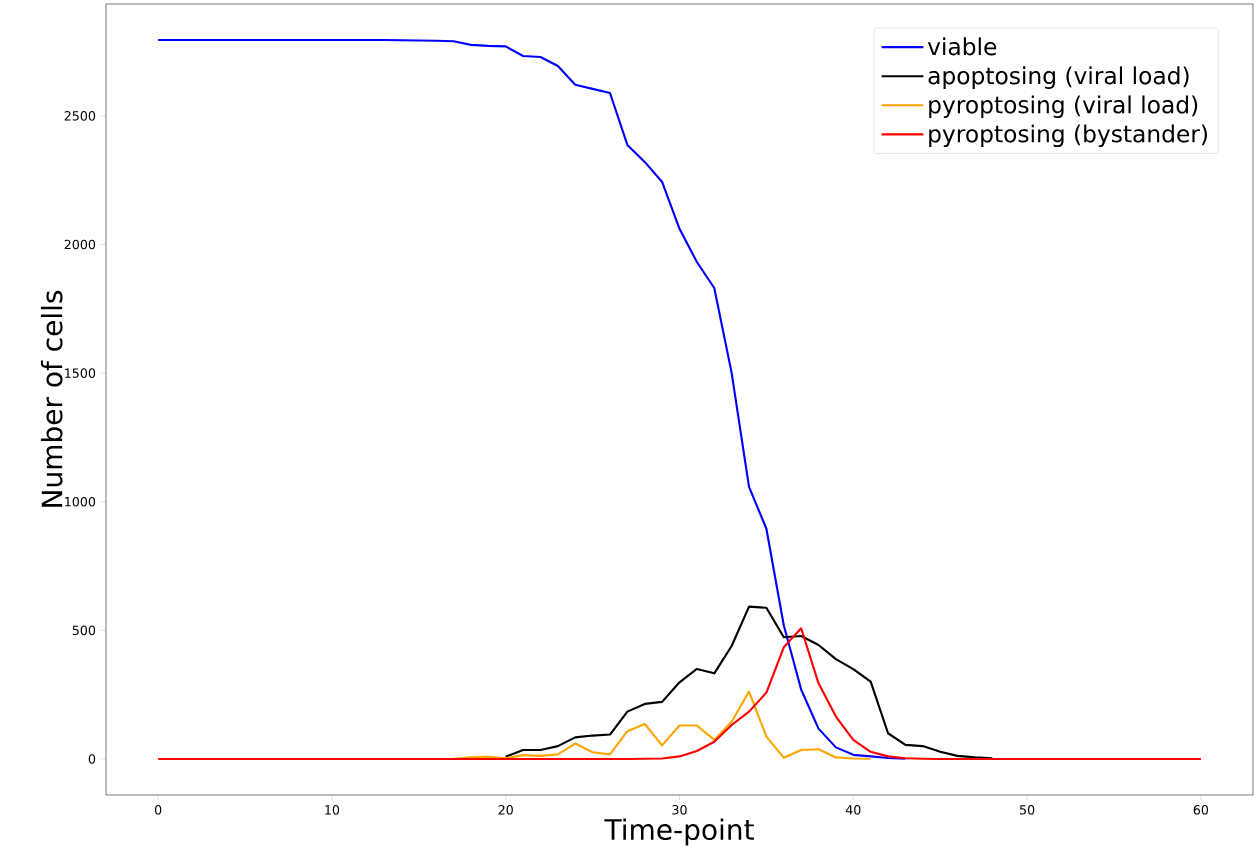 This screenshot has width=1258, height=867. What do you see at coordinates (84, 630) in the screenshot?
I see `y-tick-label: 500` at bounding box center [84, 630].